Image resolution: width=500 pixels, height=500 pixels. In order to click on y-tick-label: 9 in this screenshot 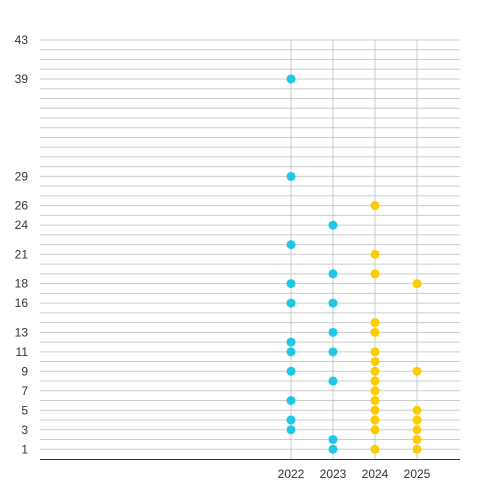, I will do `click(24, 371)`.